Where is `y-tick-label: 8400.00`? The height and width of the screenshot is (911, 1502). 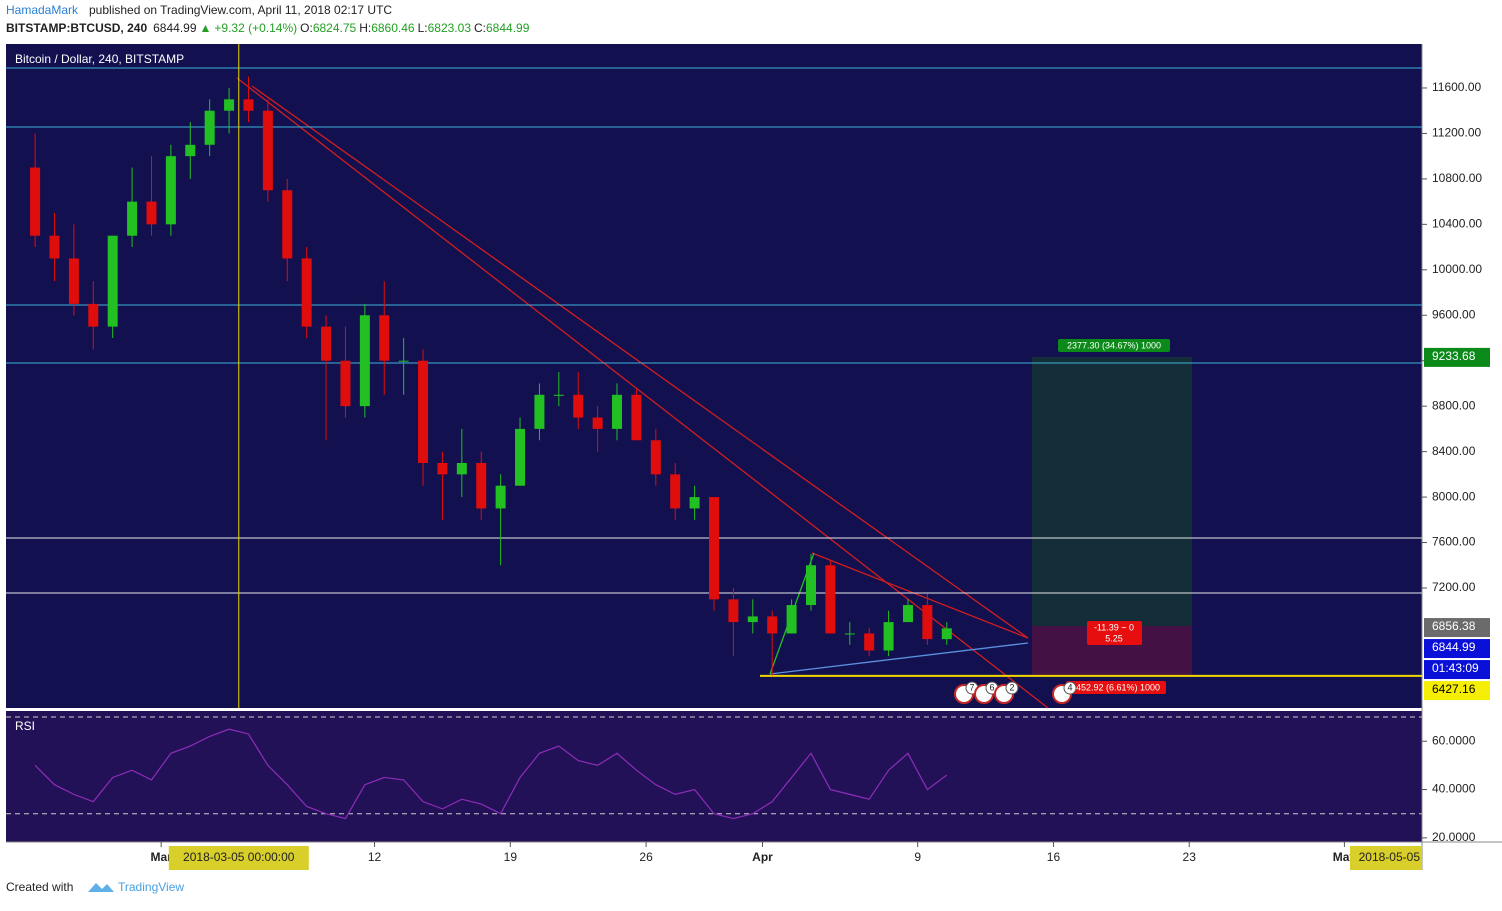 y-tick-label: 8400.00 is located at coordinates (1454, 451).